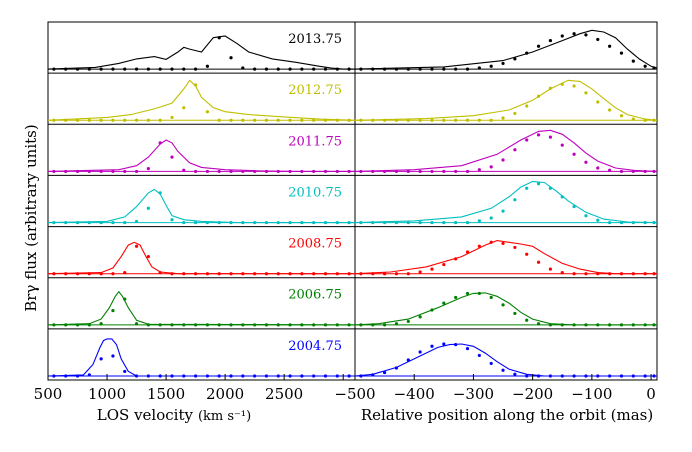 This screenshot has width=692, height=452. Describe the element at coordinates (48, 394) in the screenshot. I see `x-tick-label-velocity: 500` at that location.